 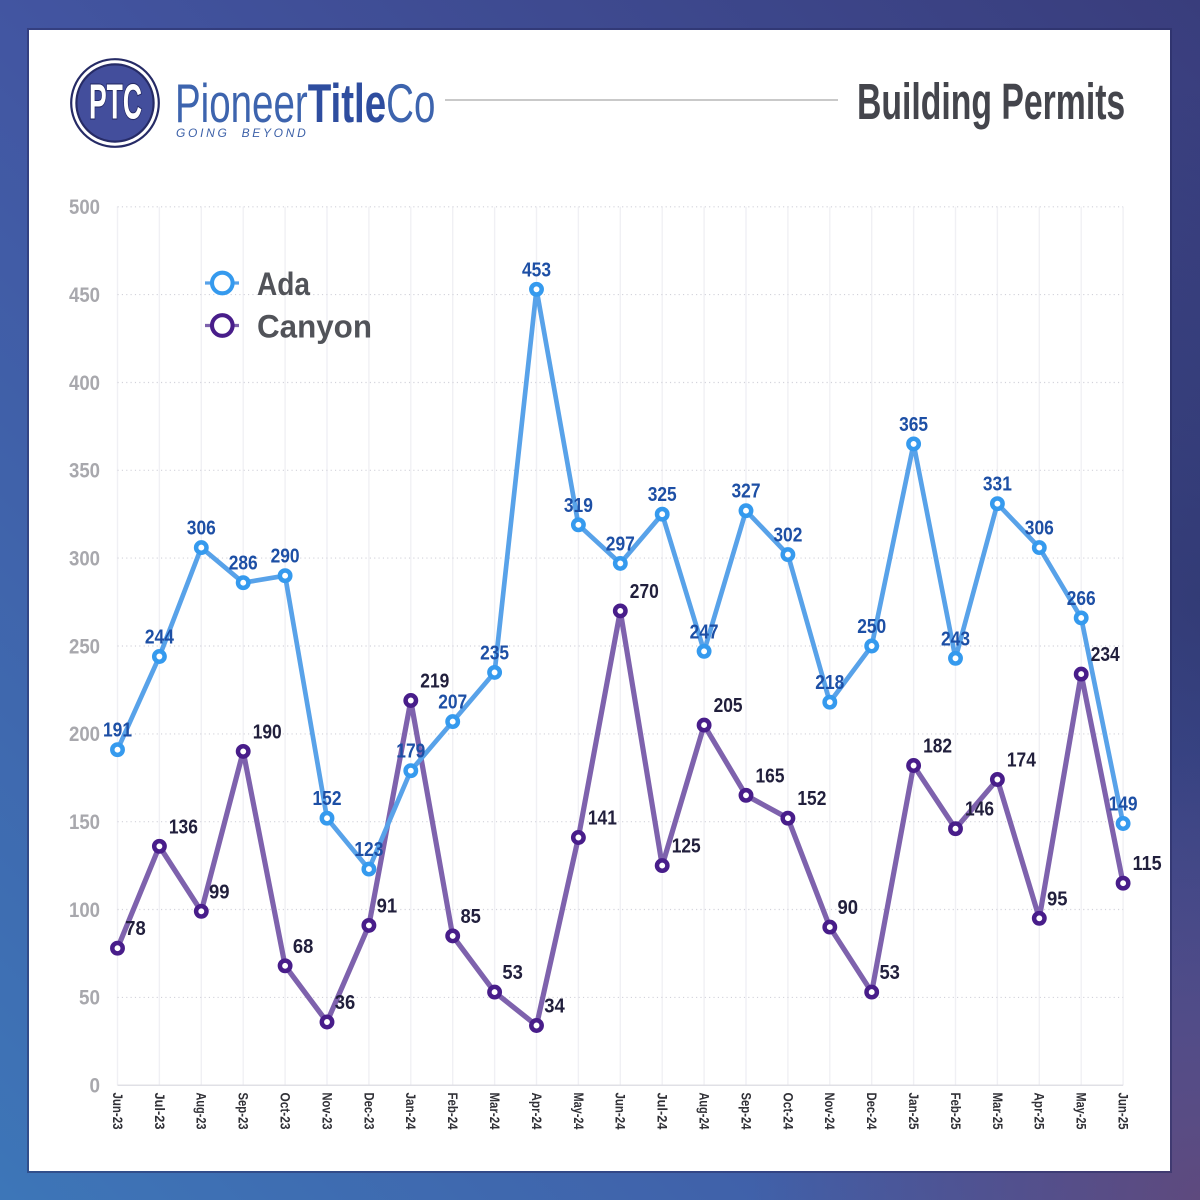 I want to click on svg-text: 327, so click(x=746, y=492).